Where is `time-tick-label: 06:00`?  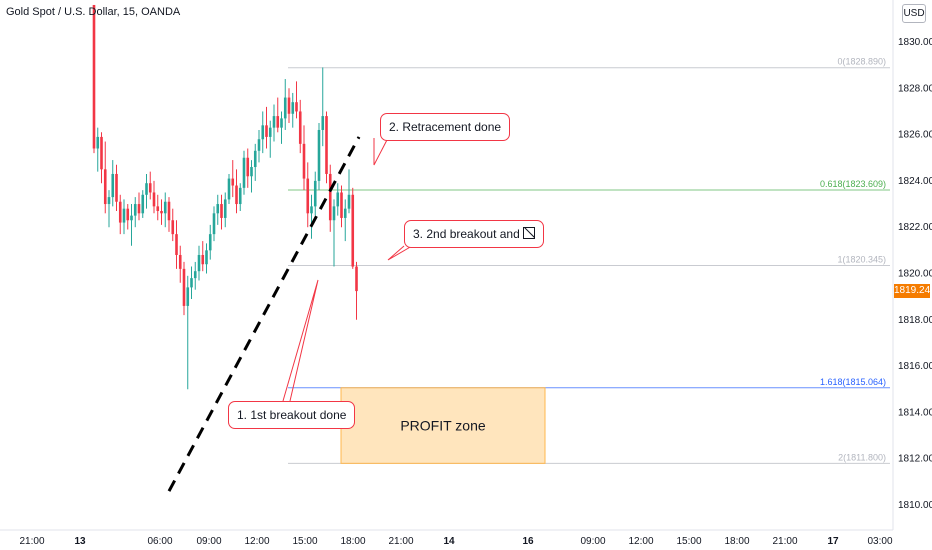
time-tick-label: 06:00 is located at coordinates (159, 541).